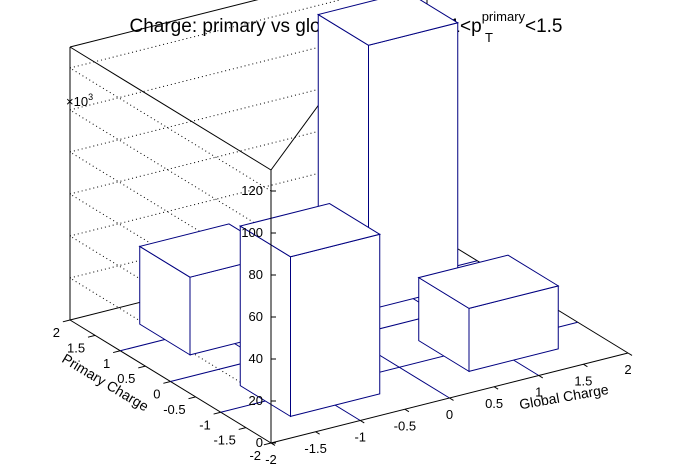 Image resolution: width=696 pixels, height=474 pixels. Describe the element at coordinates (583, 380) in the screenshot. I see `x-tick-label: 1.5` at that location.